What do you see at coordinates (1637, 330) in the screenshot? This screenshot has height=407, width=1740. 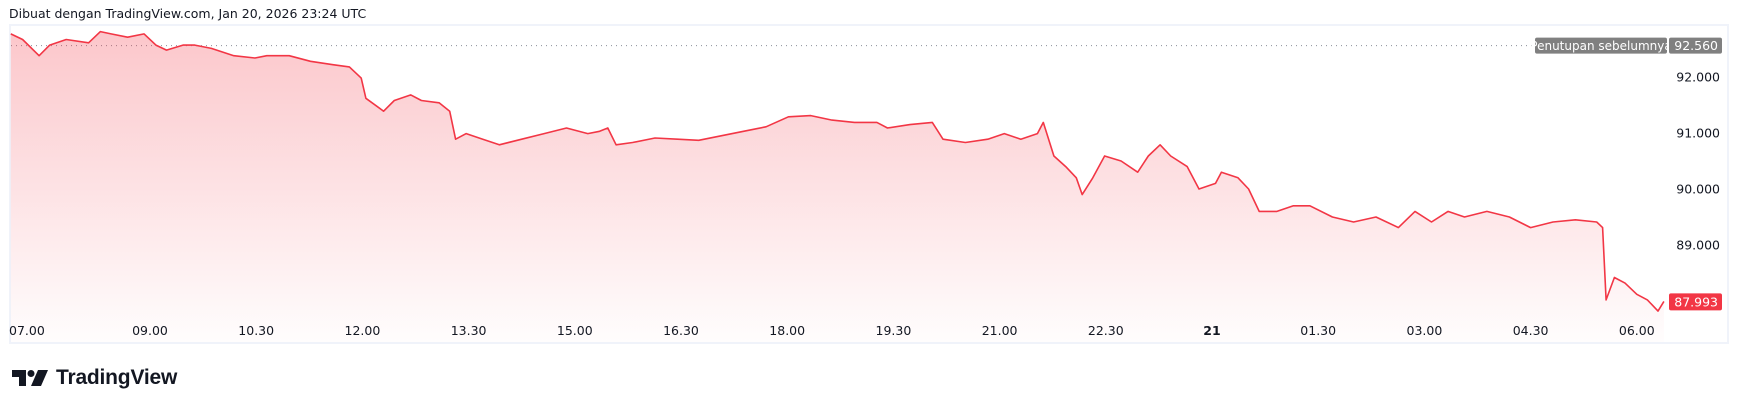 I see `x-tick-label: 06.00` at bounding box center [1637, 330].